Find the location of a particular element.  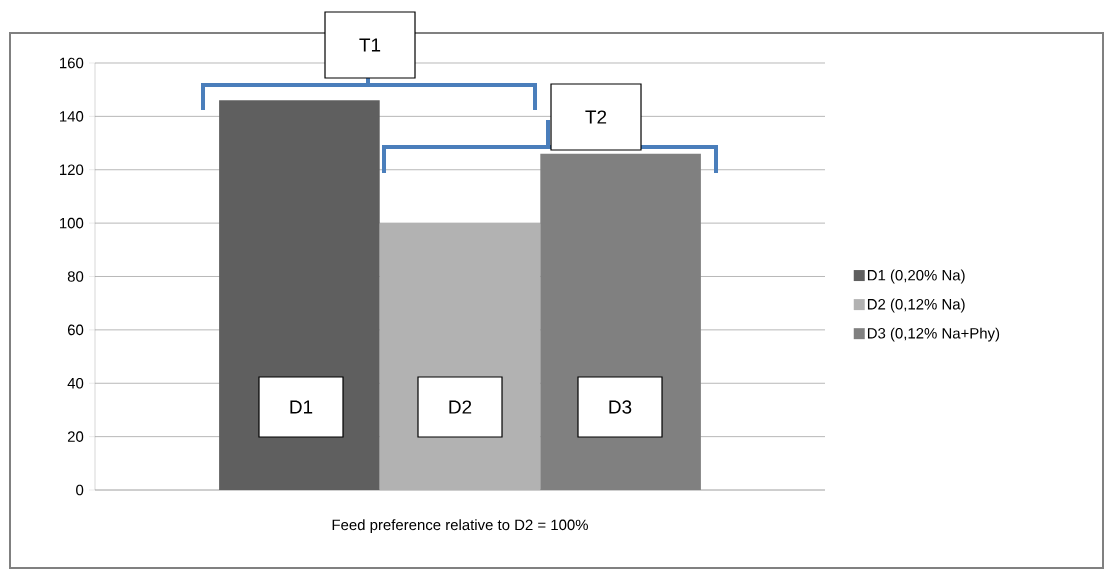

annotation: D3 is located at coordinates (620, 407).